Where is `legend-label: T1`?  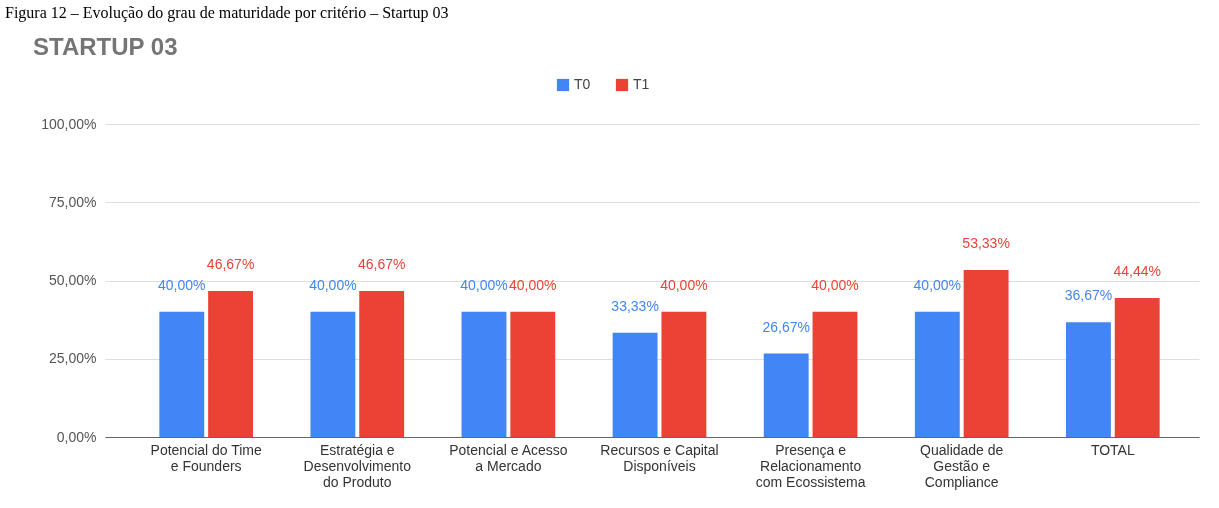
legend-label: T1 is located at coordinates (641, 84).